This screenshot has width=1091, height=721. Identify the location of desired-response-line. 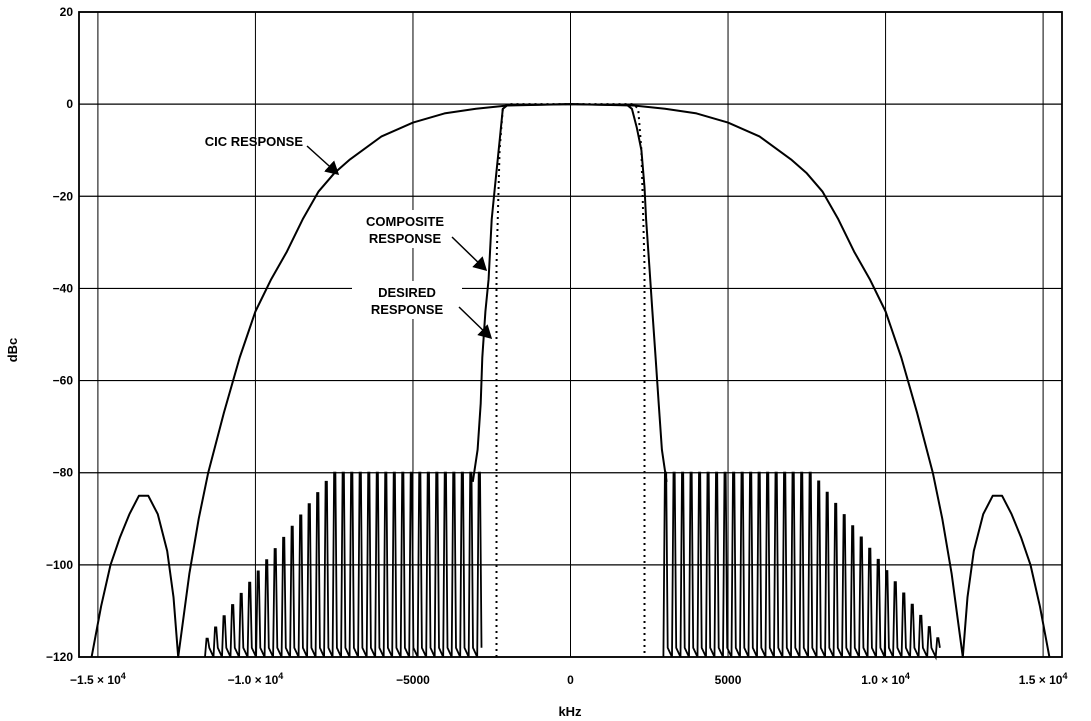
(570, 380).